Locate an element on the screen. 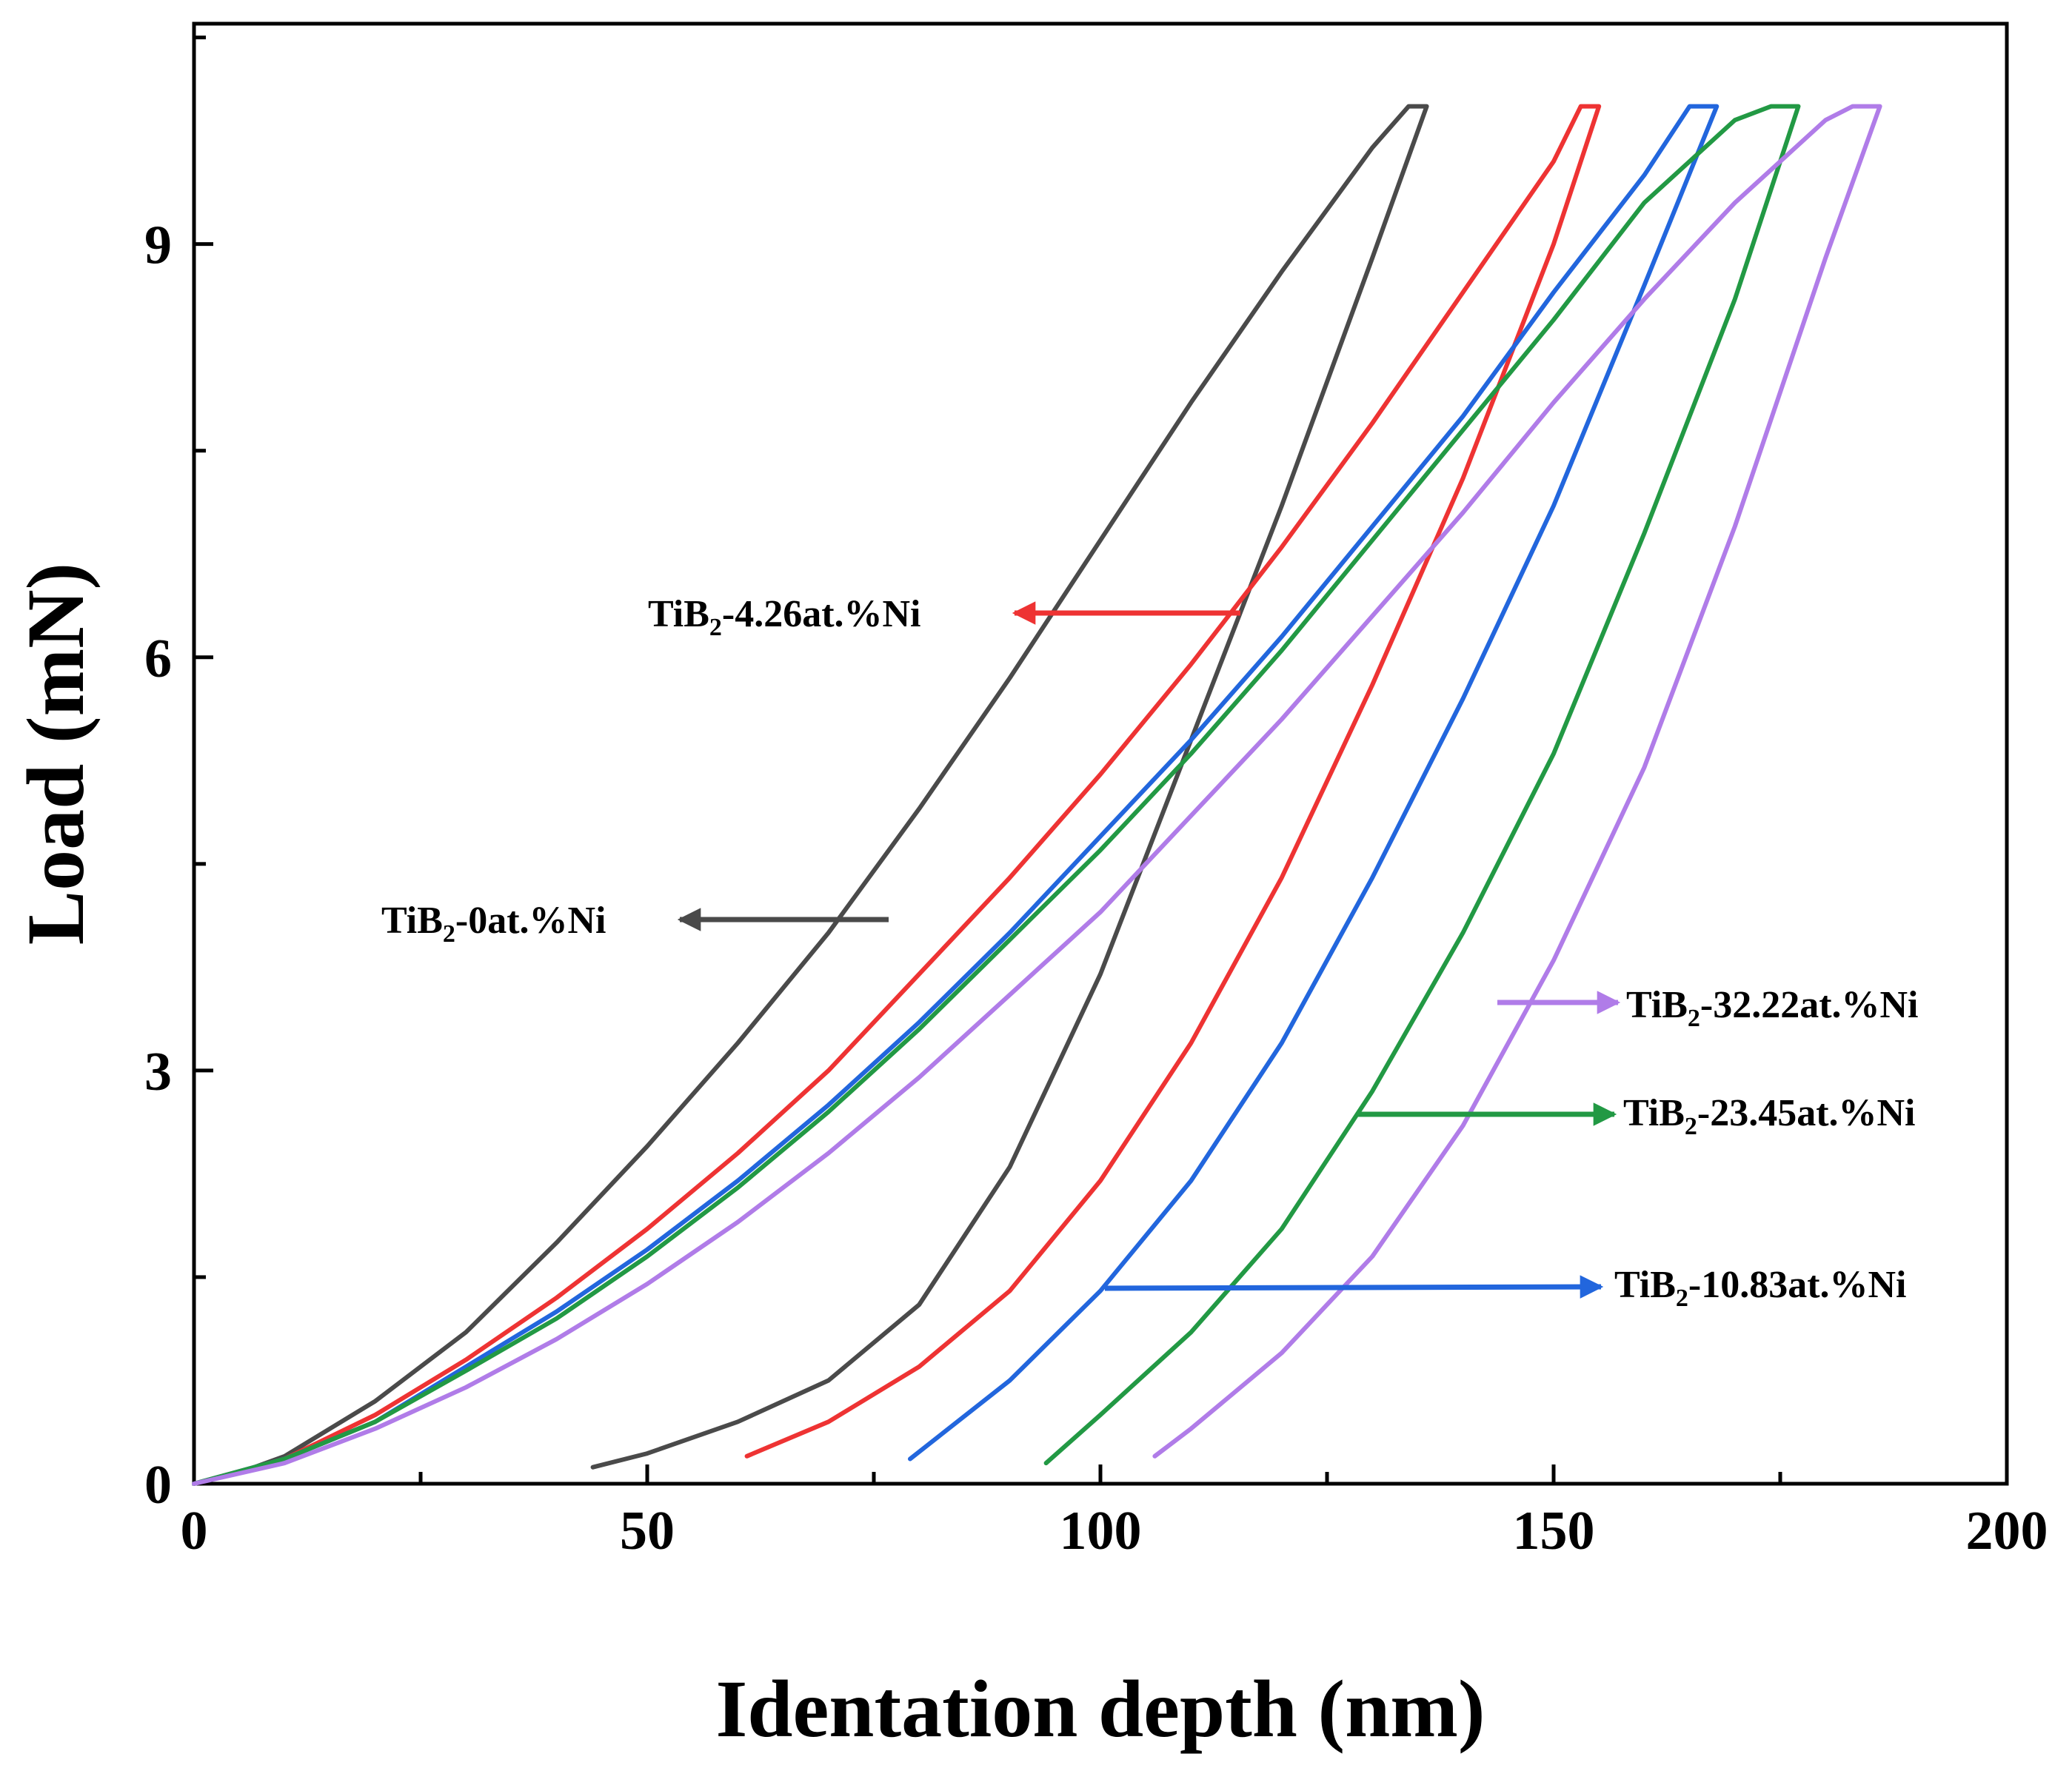 The height and width of the screenshot is (1771, 2072). annotation-label: TiB2-10.83at.%Ni is located at coordinates (1760, 1288).